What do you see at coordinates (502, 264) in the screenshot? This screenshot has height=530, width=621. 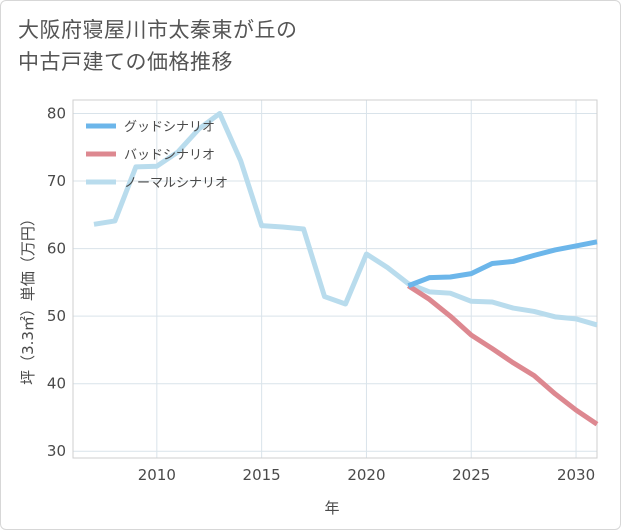 I see `series-line-good-scenario` at bounding box center [502, 264].